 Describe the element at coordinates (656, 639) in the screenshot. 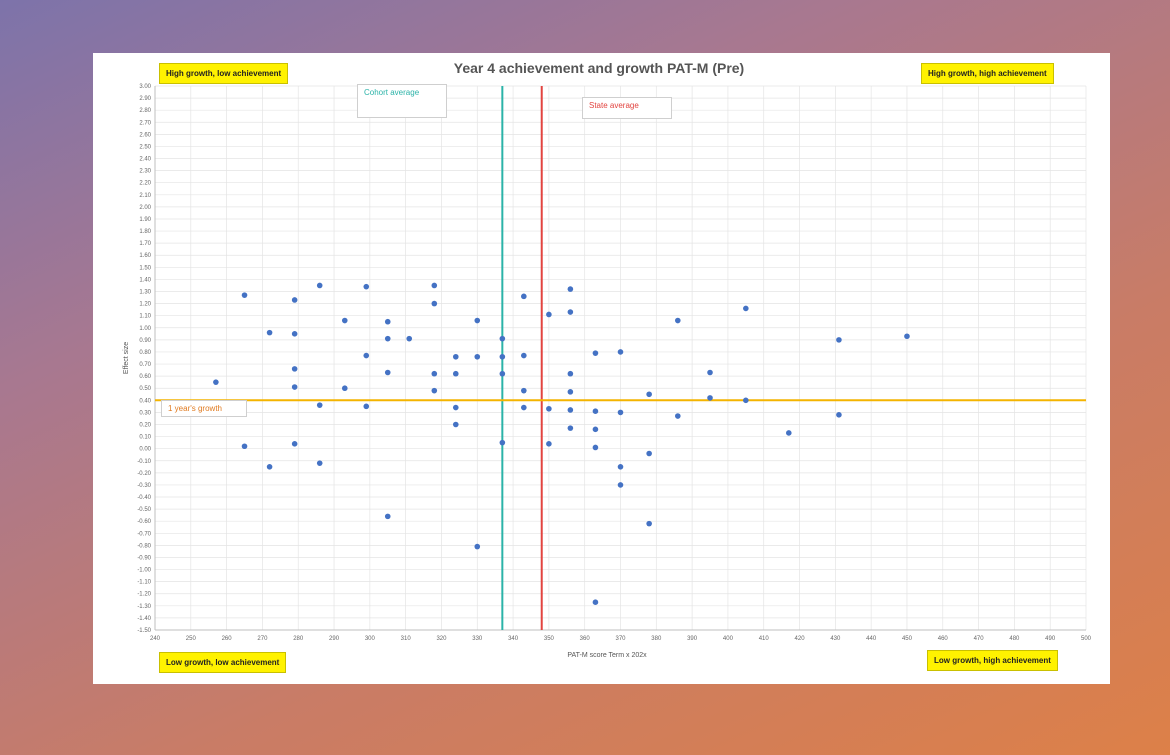

I see `x-tick-label: 380` at that location.